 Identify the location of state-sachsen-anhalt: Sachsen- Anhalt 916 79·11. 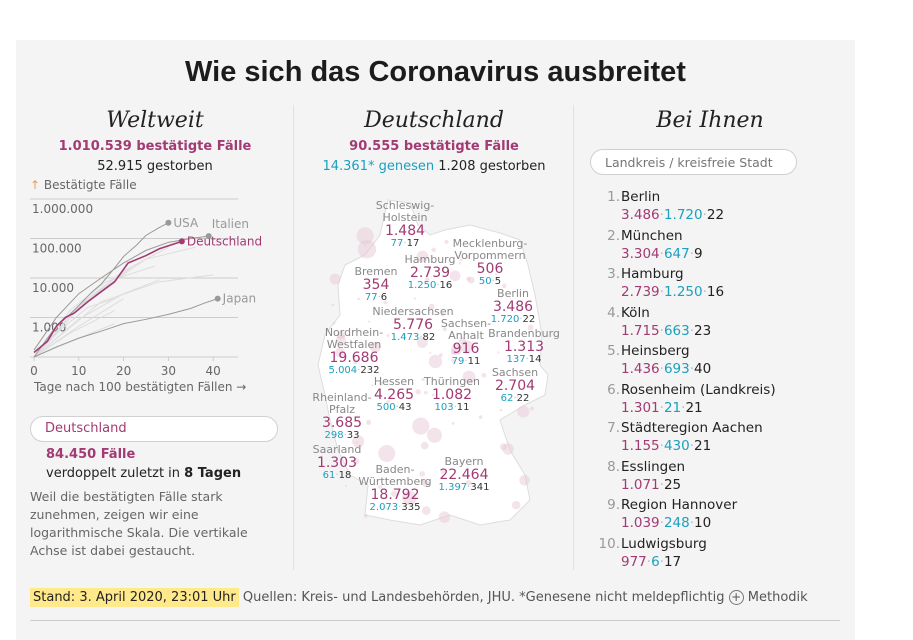
(466, 342).